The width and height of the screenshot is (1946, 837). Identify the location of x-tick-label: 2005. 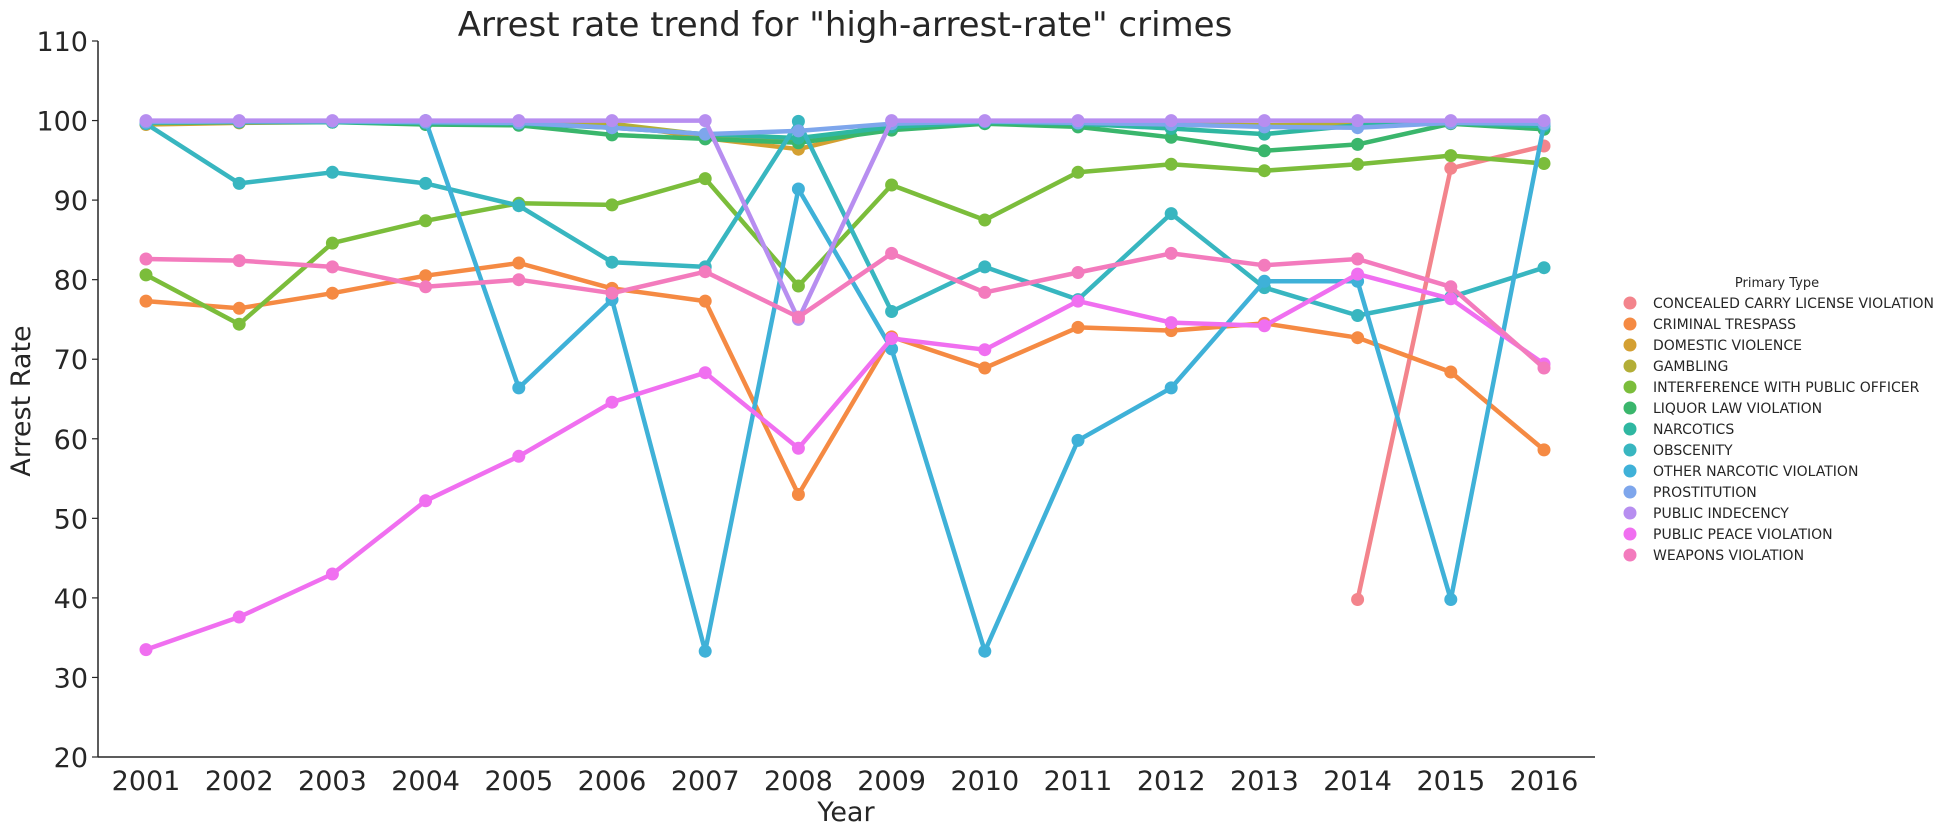
(518, 781).